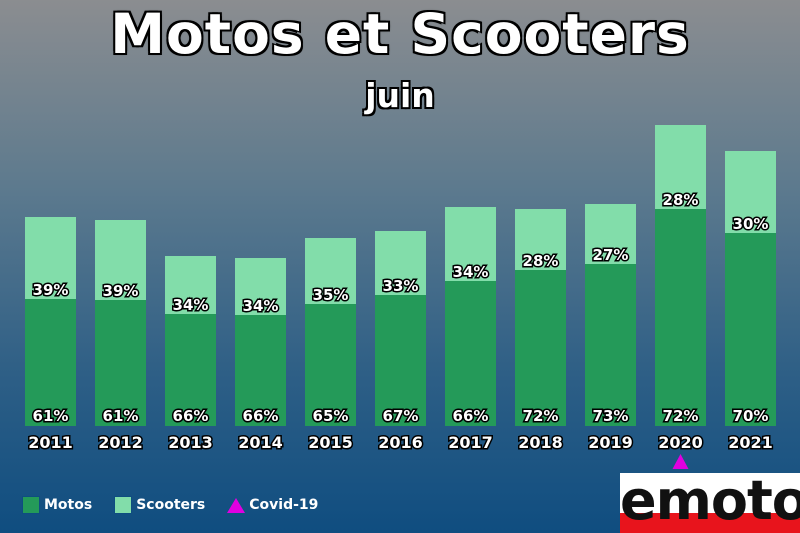  What do you see at coordinates (610, 234) in the screenshot?
I see `bar-scooters-2019` at bounding box center [610, 234].